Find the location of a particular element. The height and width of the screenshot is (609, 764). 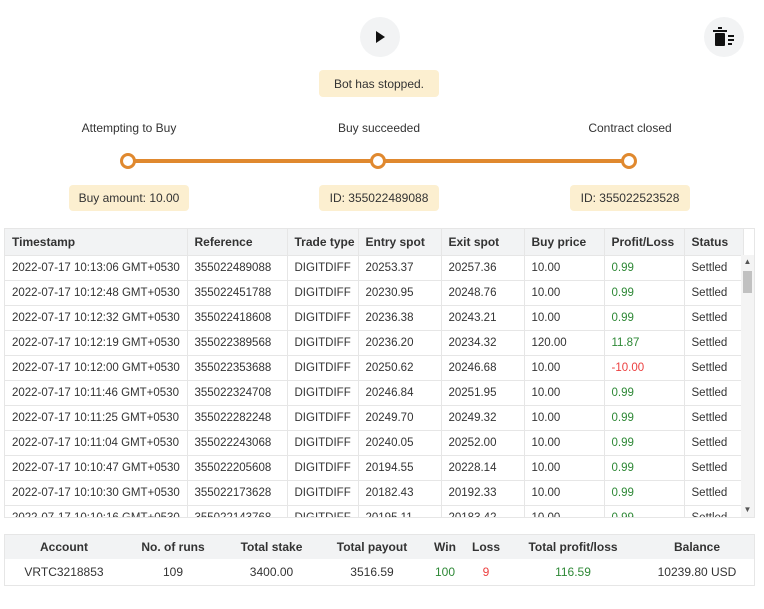

header-reference: Reference is located at coordinates (237, 242).